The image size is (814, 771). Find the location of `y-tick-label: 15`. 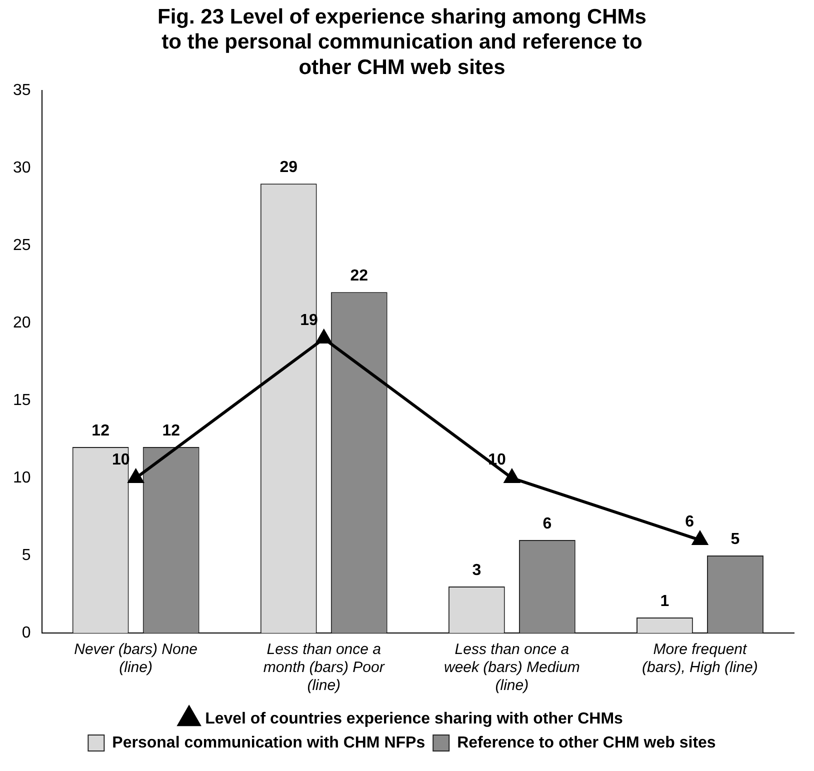

y-tick-label: 15 is located at coordinates (22, 400).